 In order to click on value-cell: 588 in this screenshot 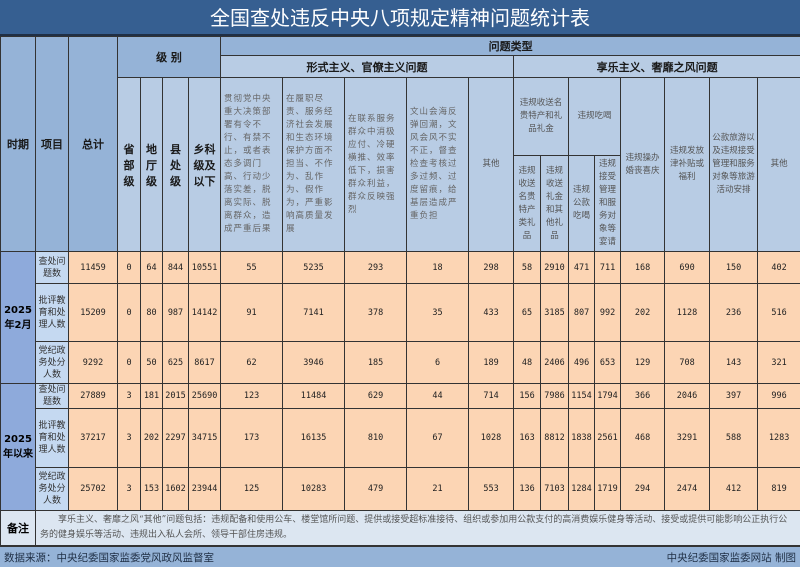, I will do `click(734, 438)`.